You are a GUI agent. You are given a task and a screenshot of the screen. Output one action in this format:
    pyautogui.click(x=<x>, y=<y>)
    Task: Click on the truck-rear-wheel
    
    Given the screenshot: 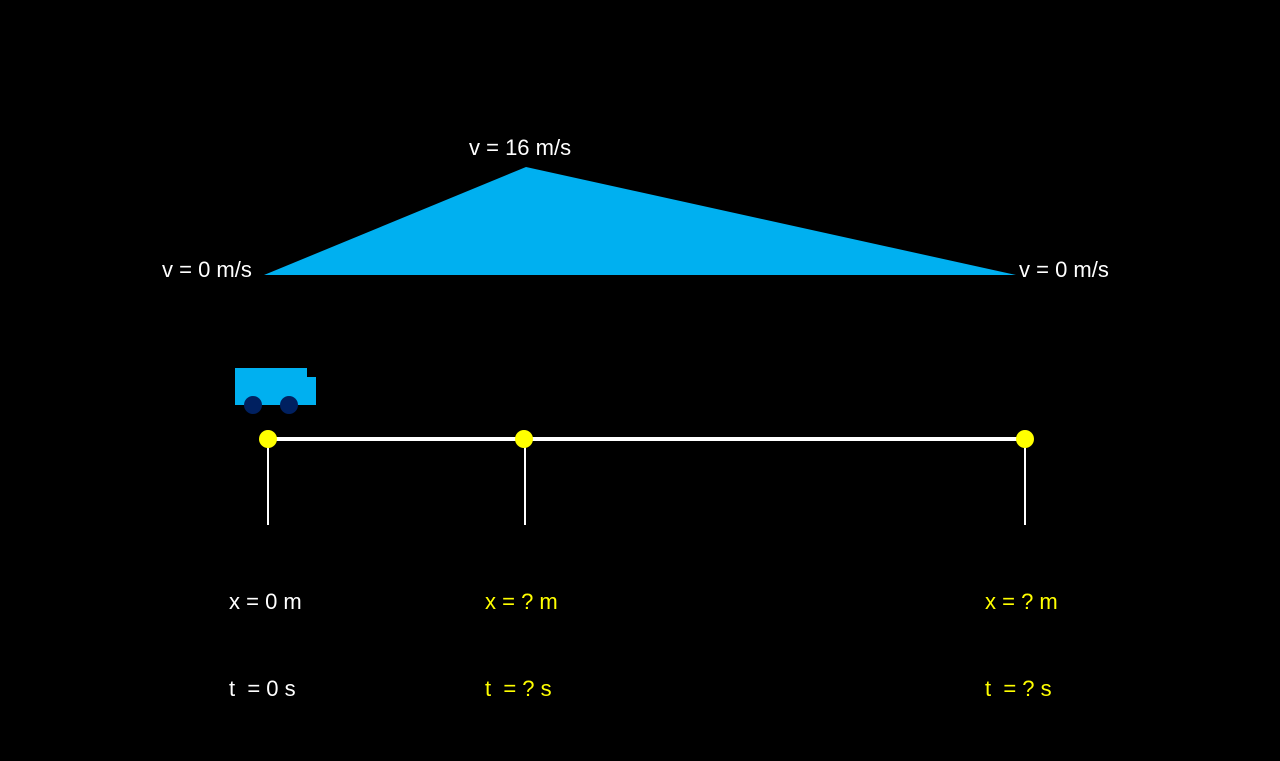 What is the action you would take?
    pyautogui.click(x=253, y=405)
    